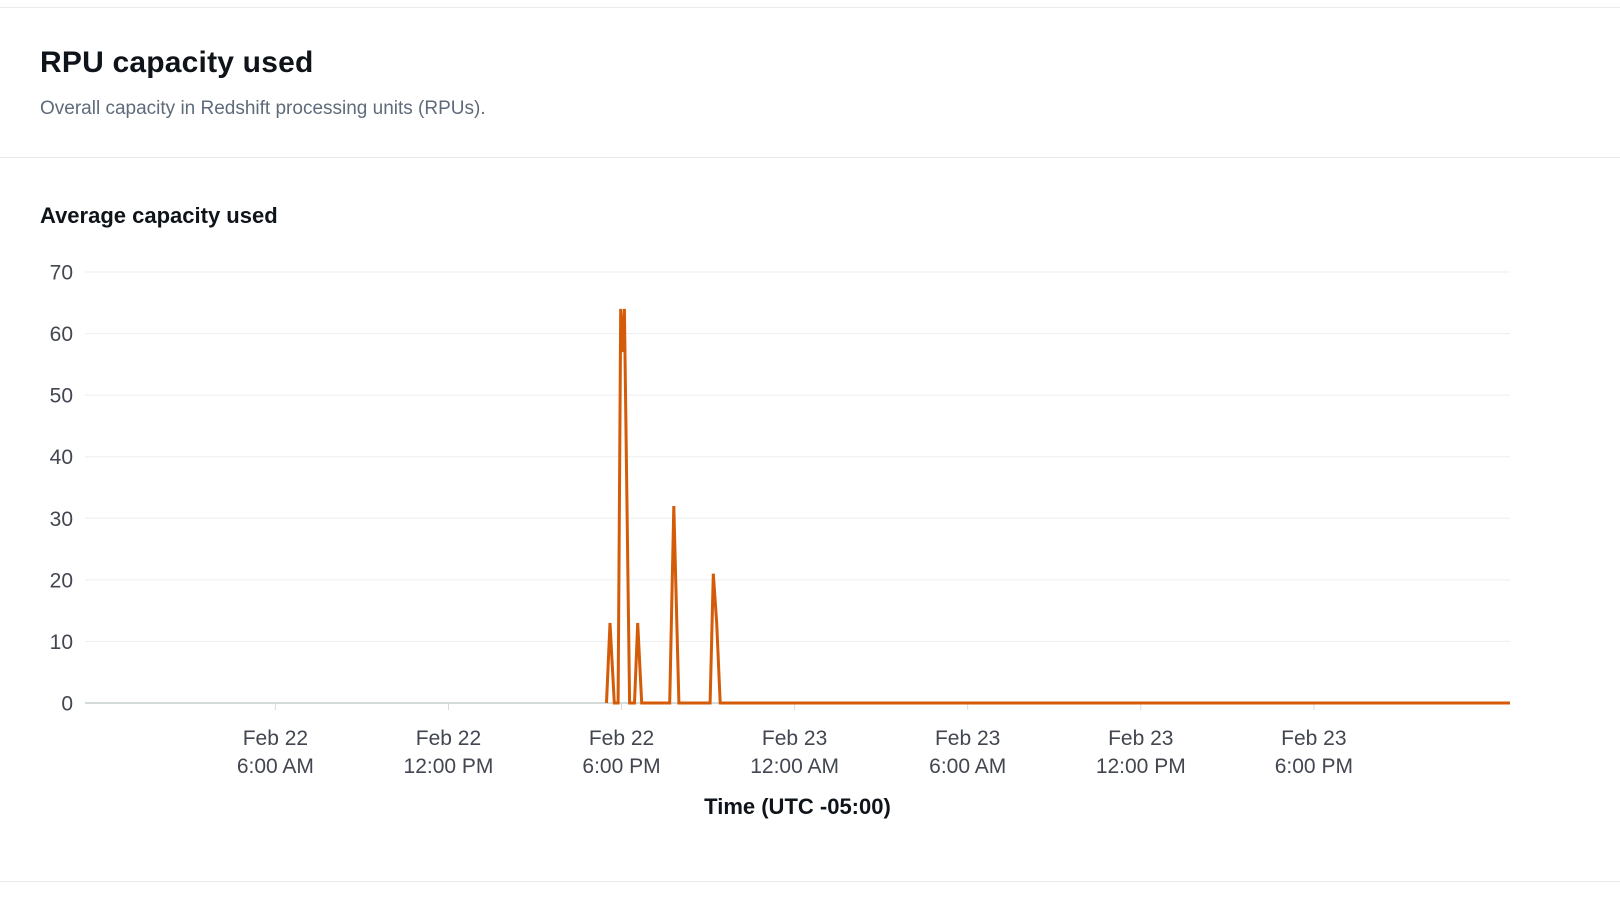  Describe the element at coordinates (794, 766) in the screenshot. I see `x-tick-label-time: 12:00 AM` at that location.